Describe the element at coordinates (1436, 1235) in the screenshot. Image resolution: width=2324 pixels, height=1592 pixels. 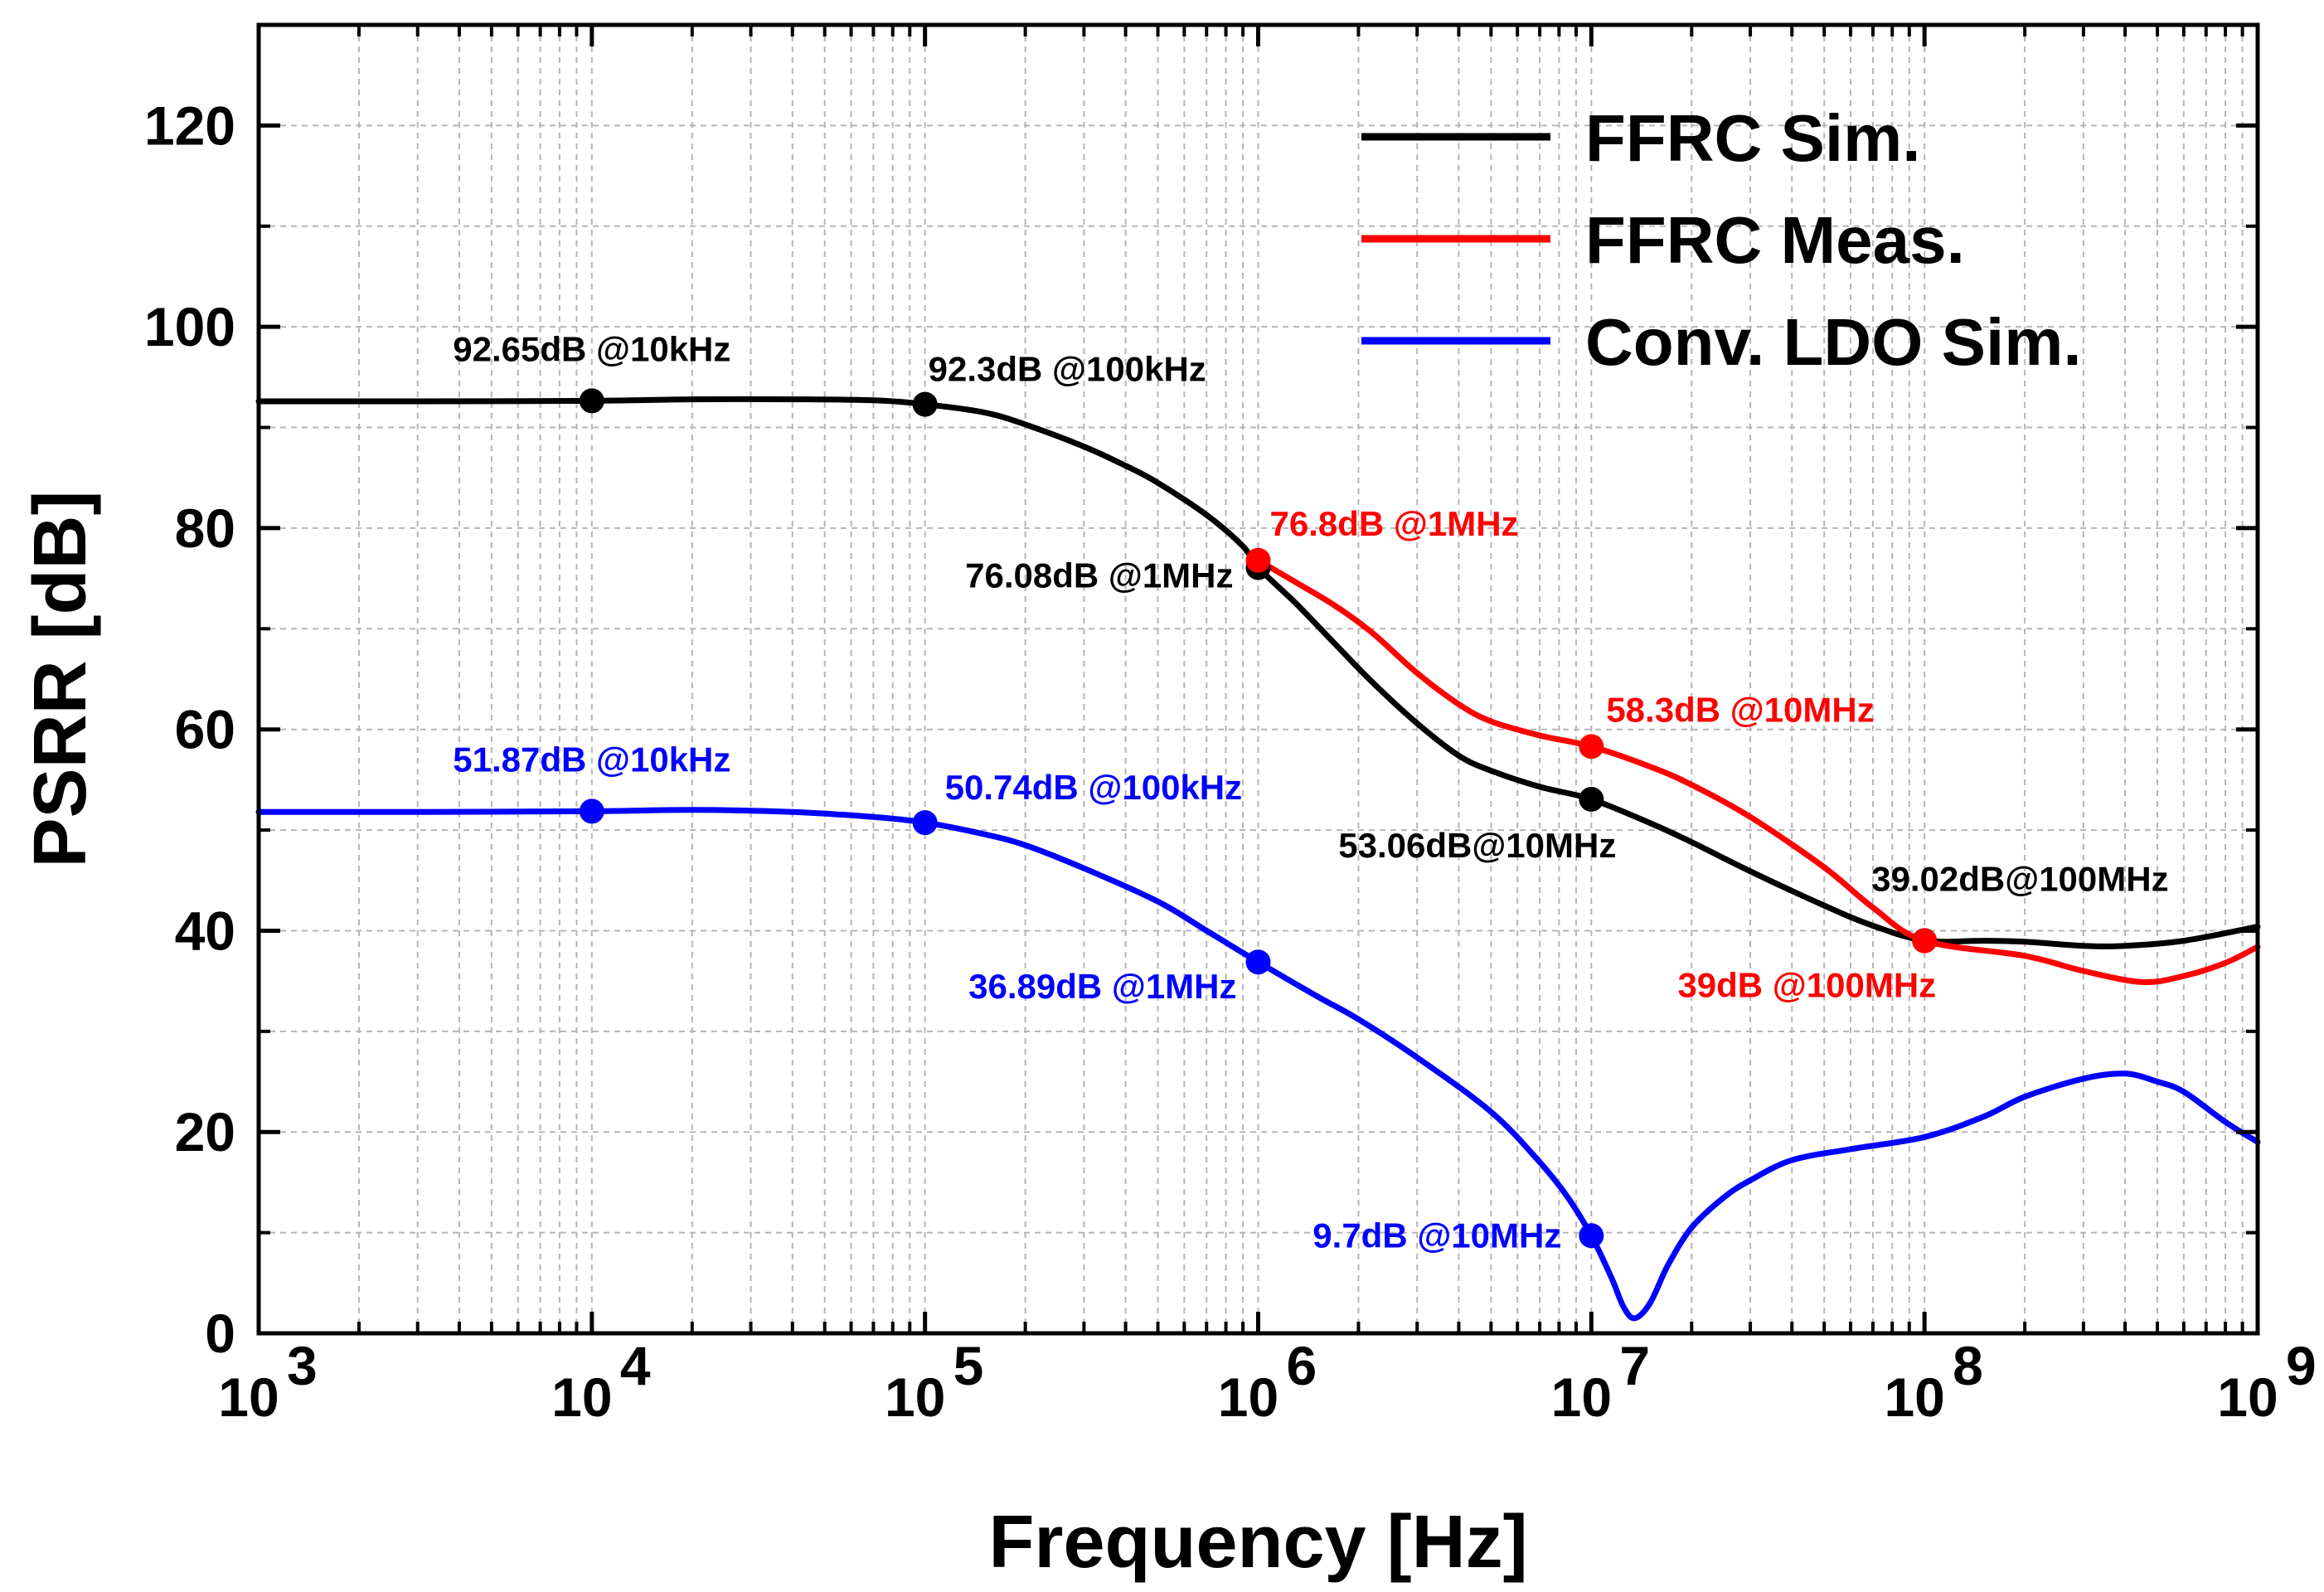
I see `data-label: 9.7dB @10MHz` at that location.